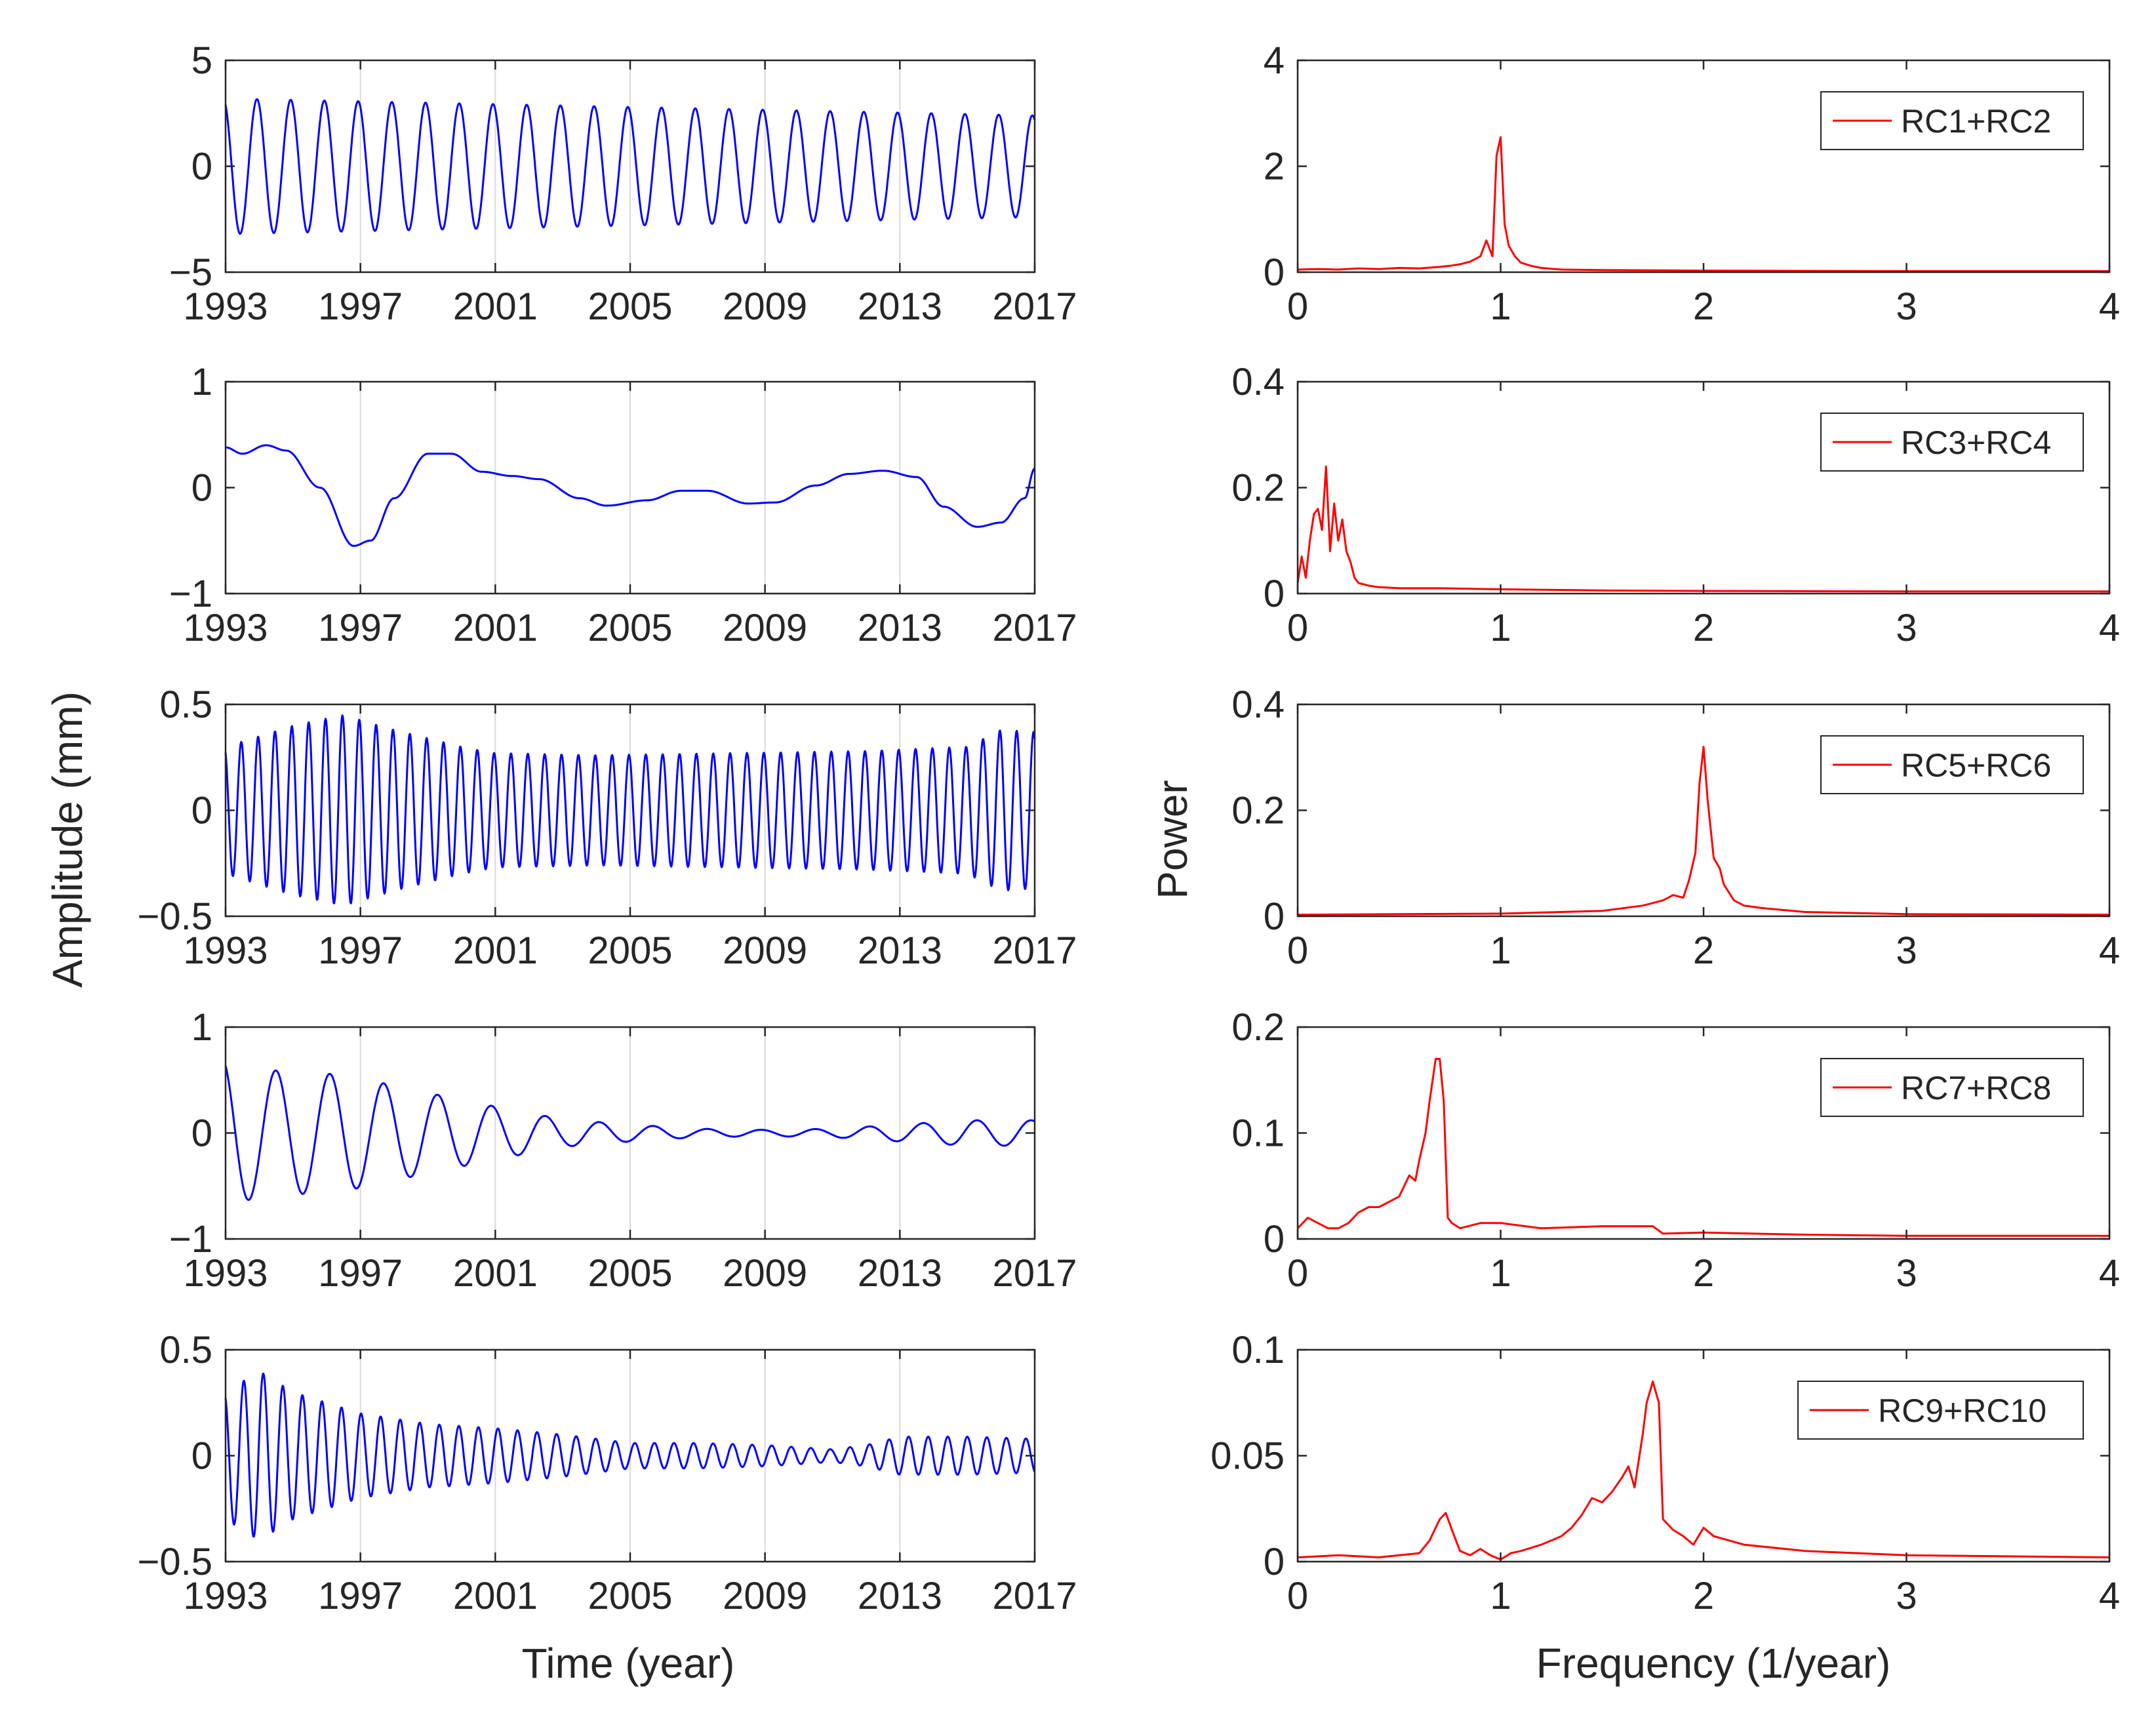  Describe the element at coordinates (1675, 827) in the screenshot. I see `spectrum-panel-3: 0 1 2 3 4 0.4 0.2 0 RC5+RC6` at that location.